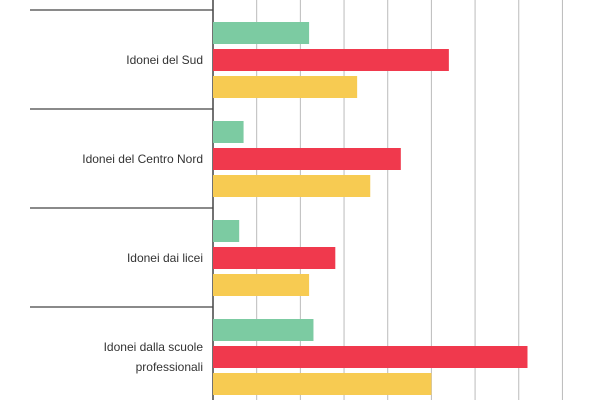  What do you see at coordinates (164, 257) in the screenshot?
I see `category-label: Idonei dai licei` at bounding box center [164, 257].